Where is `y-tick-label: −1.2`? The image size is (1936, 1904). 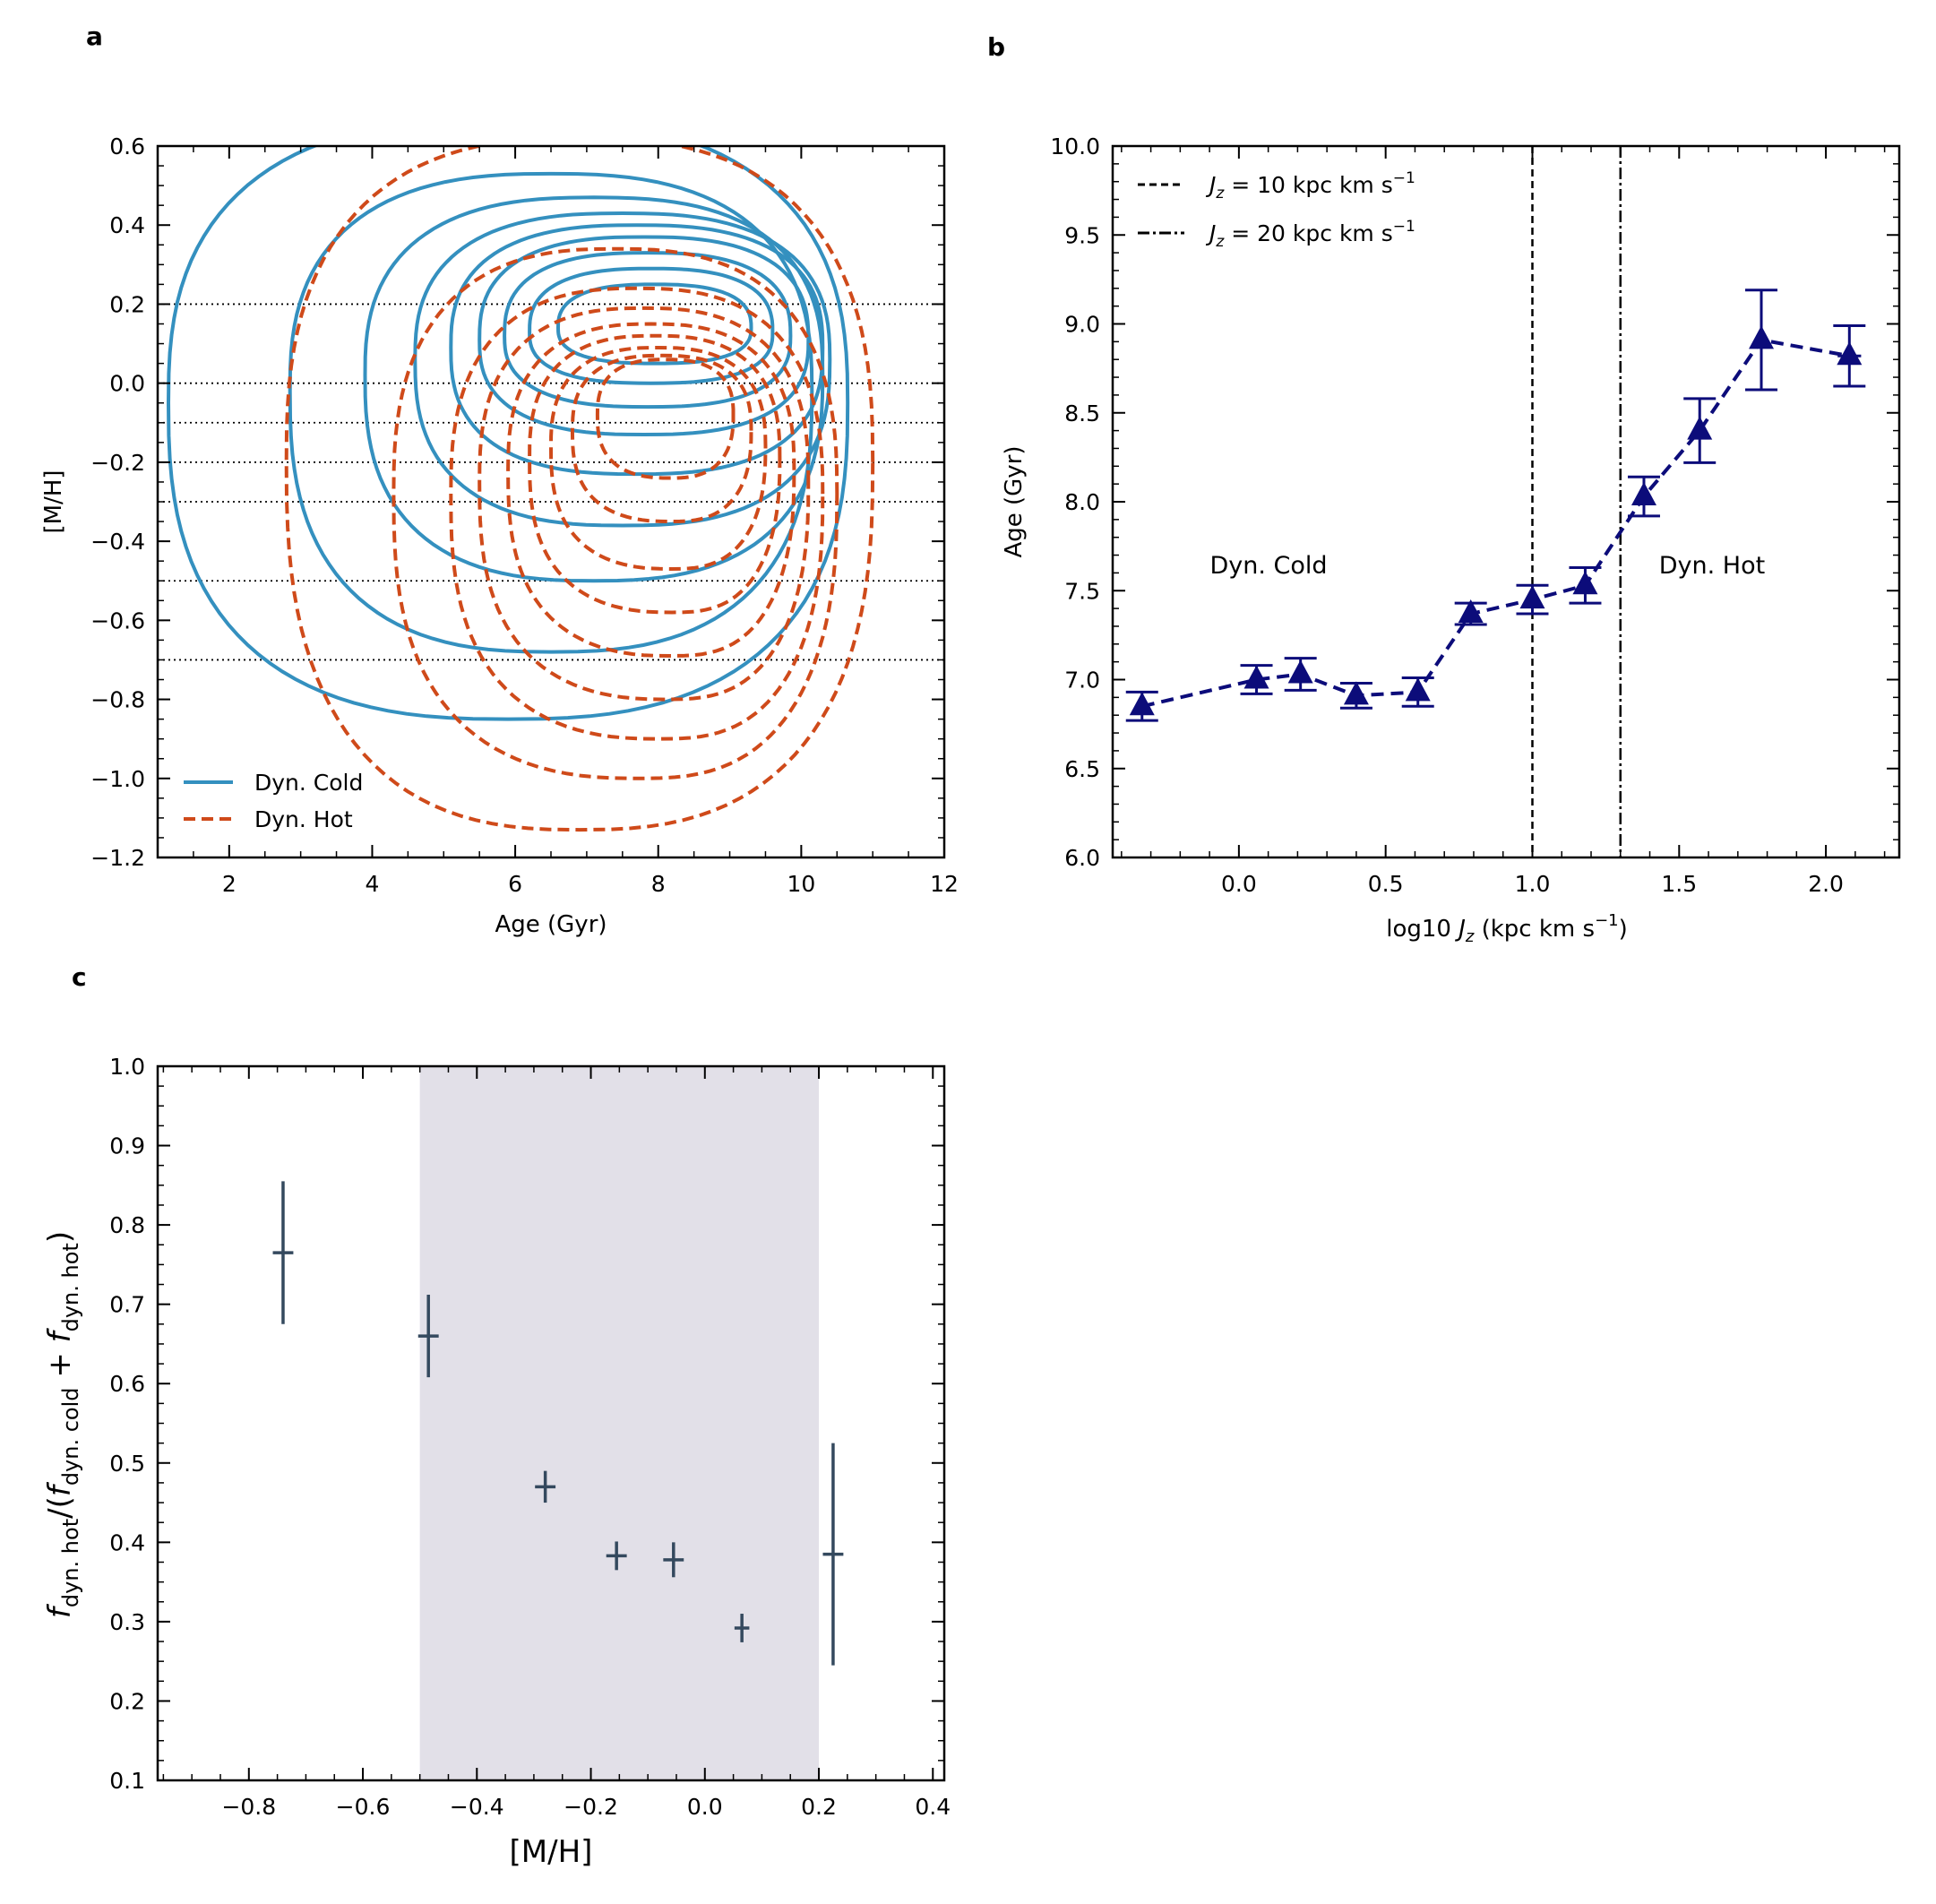 y-tick-label: −1.2 is located at coordinates (117, 858).